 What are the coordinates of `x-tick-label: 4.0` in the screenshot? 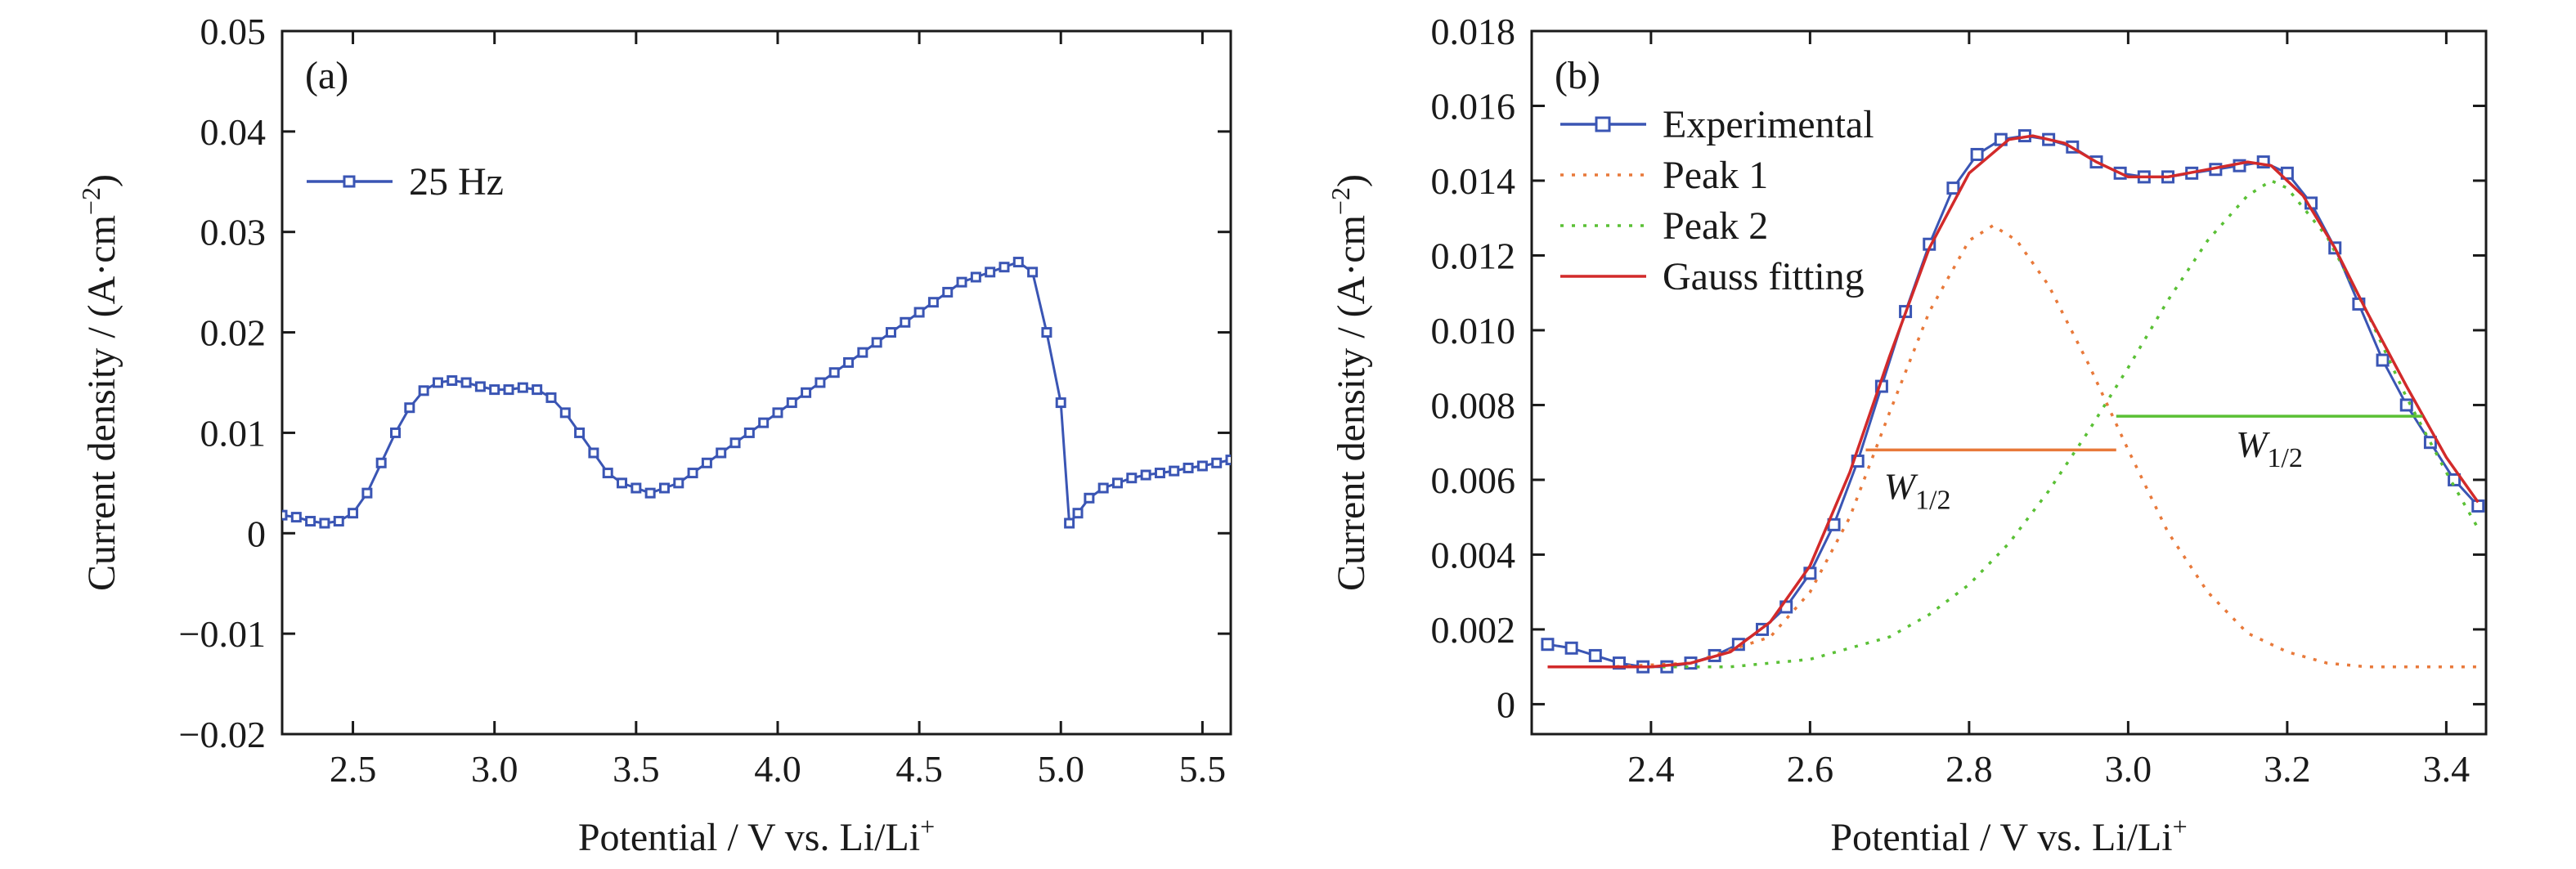 It's located at (777, 769).